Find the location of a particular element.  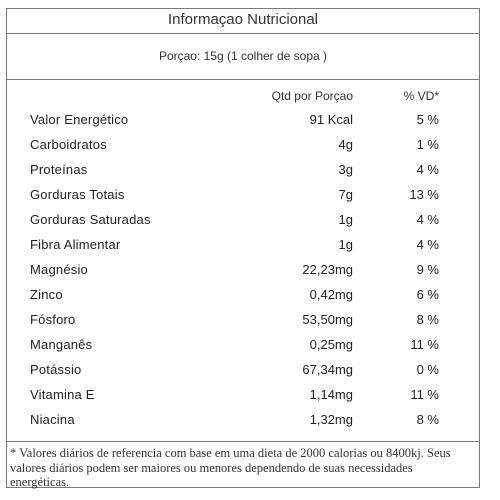

nutrient-quantity: 7g is located at coordinates (345, 194).